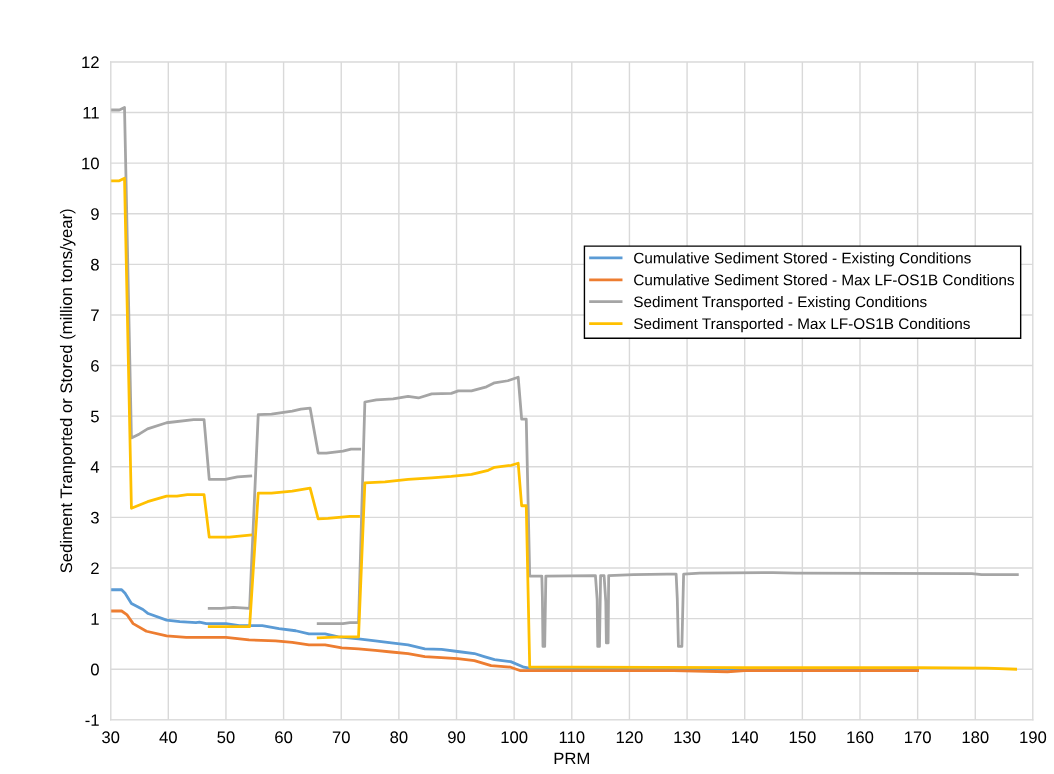  I want to click on x-tick-label: 150, so click(802, 737).